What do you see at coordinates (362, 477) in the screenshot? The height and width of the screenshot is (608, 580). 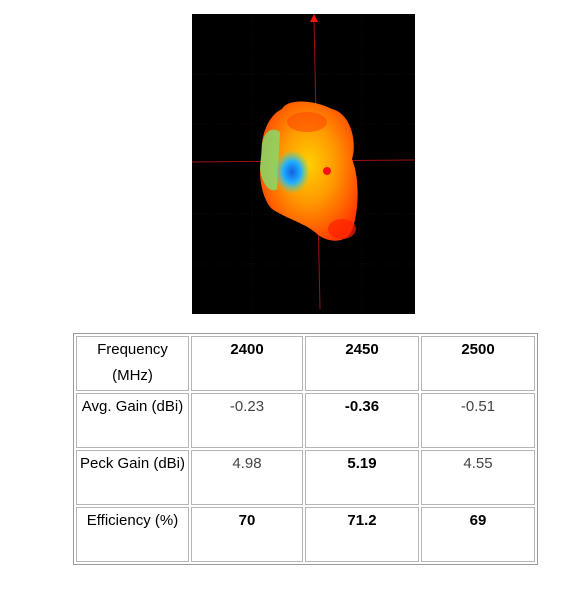 I see `table-cell: 5.19` at bounding box center [362, 477].